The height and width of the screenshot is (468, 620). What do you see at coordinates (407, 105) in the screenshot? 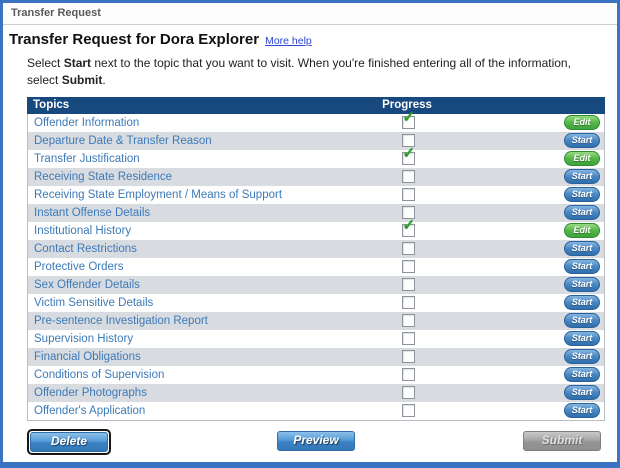
I see `progress-column-header: Progress` at bounding box center [407, 105].